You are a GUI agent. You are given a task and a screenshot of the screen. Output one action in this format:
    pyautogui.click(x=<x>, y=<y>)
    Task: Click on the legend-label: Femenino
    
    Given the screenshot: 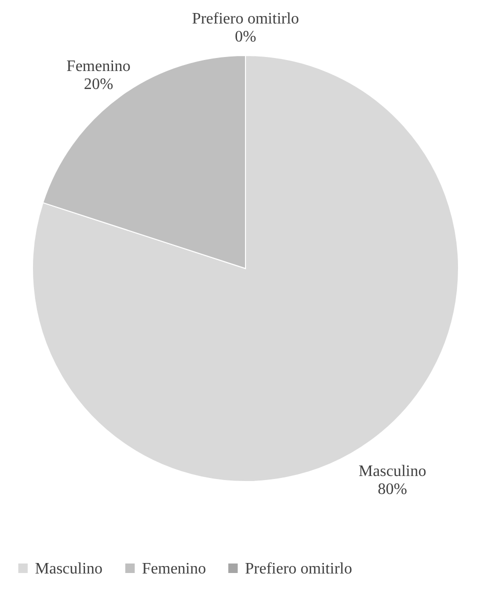 What is the action you would take?
    pyautogui.click(x=174, y=569)
    